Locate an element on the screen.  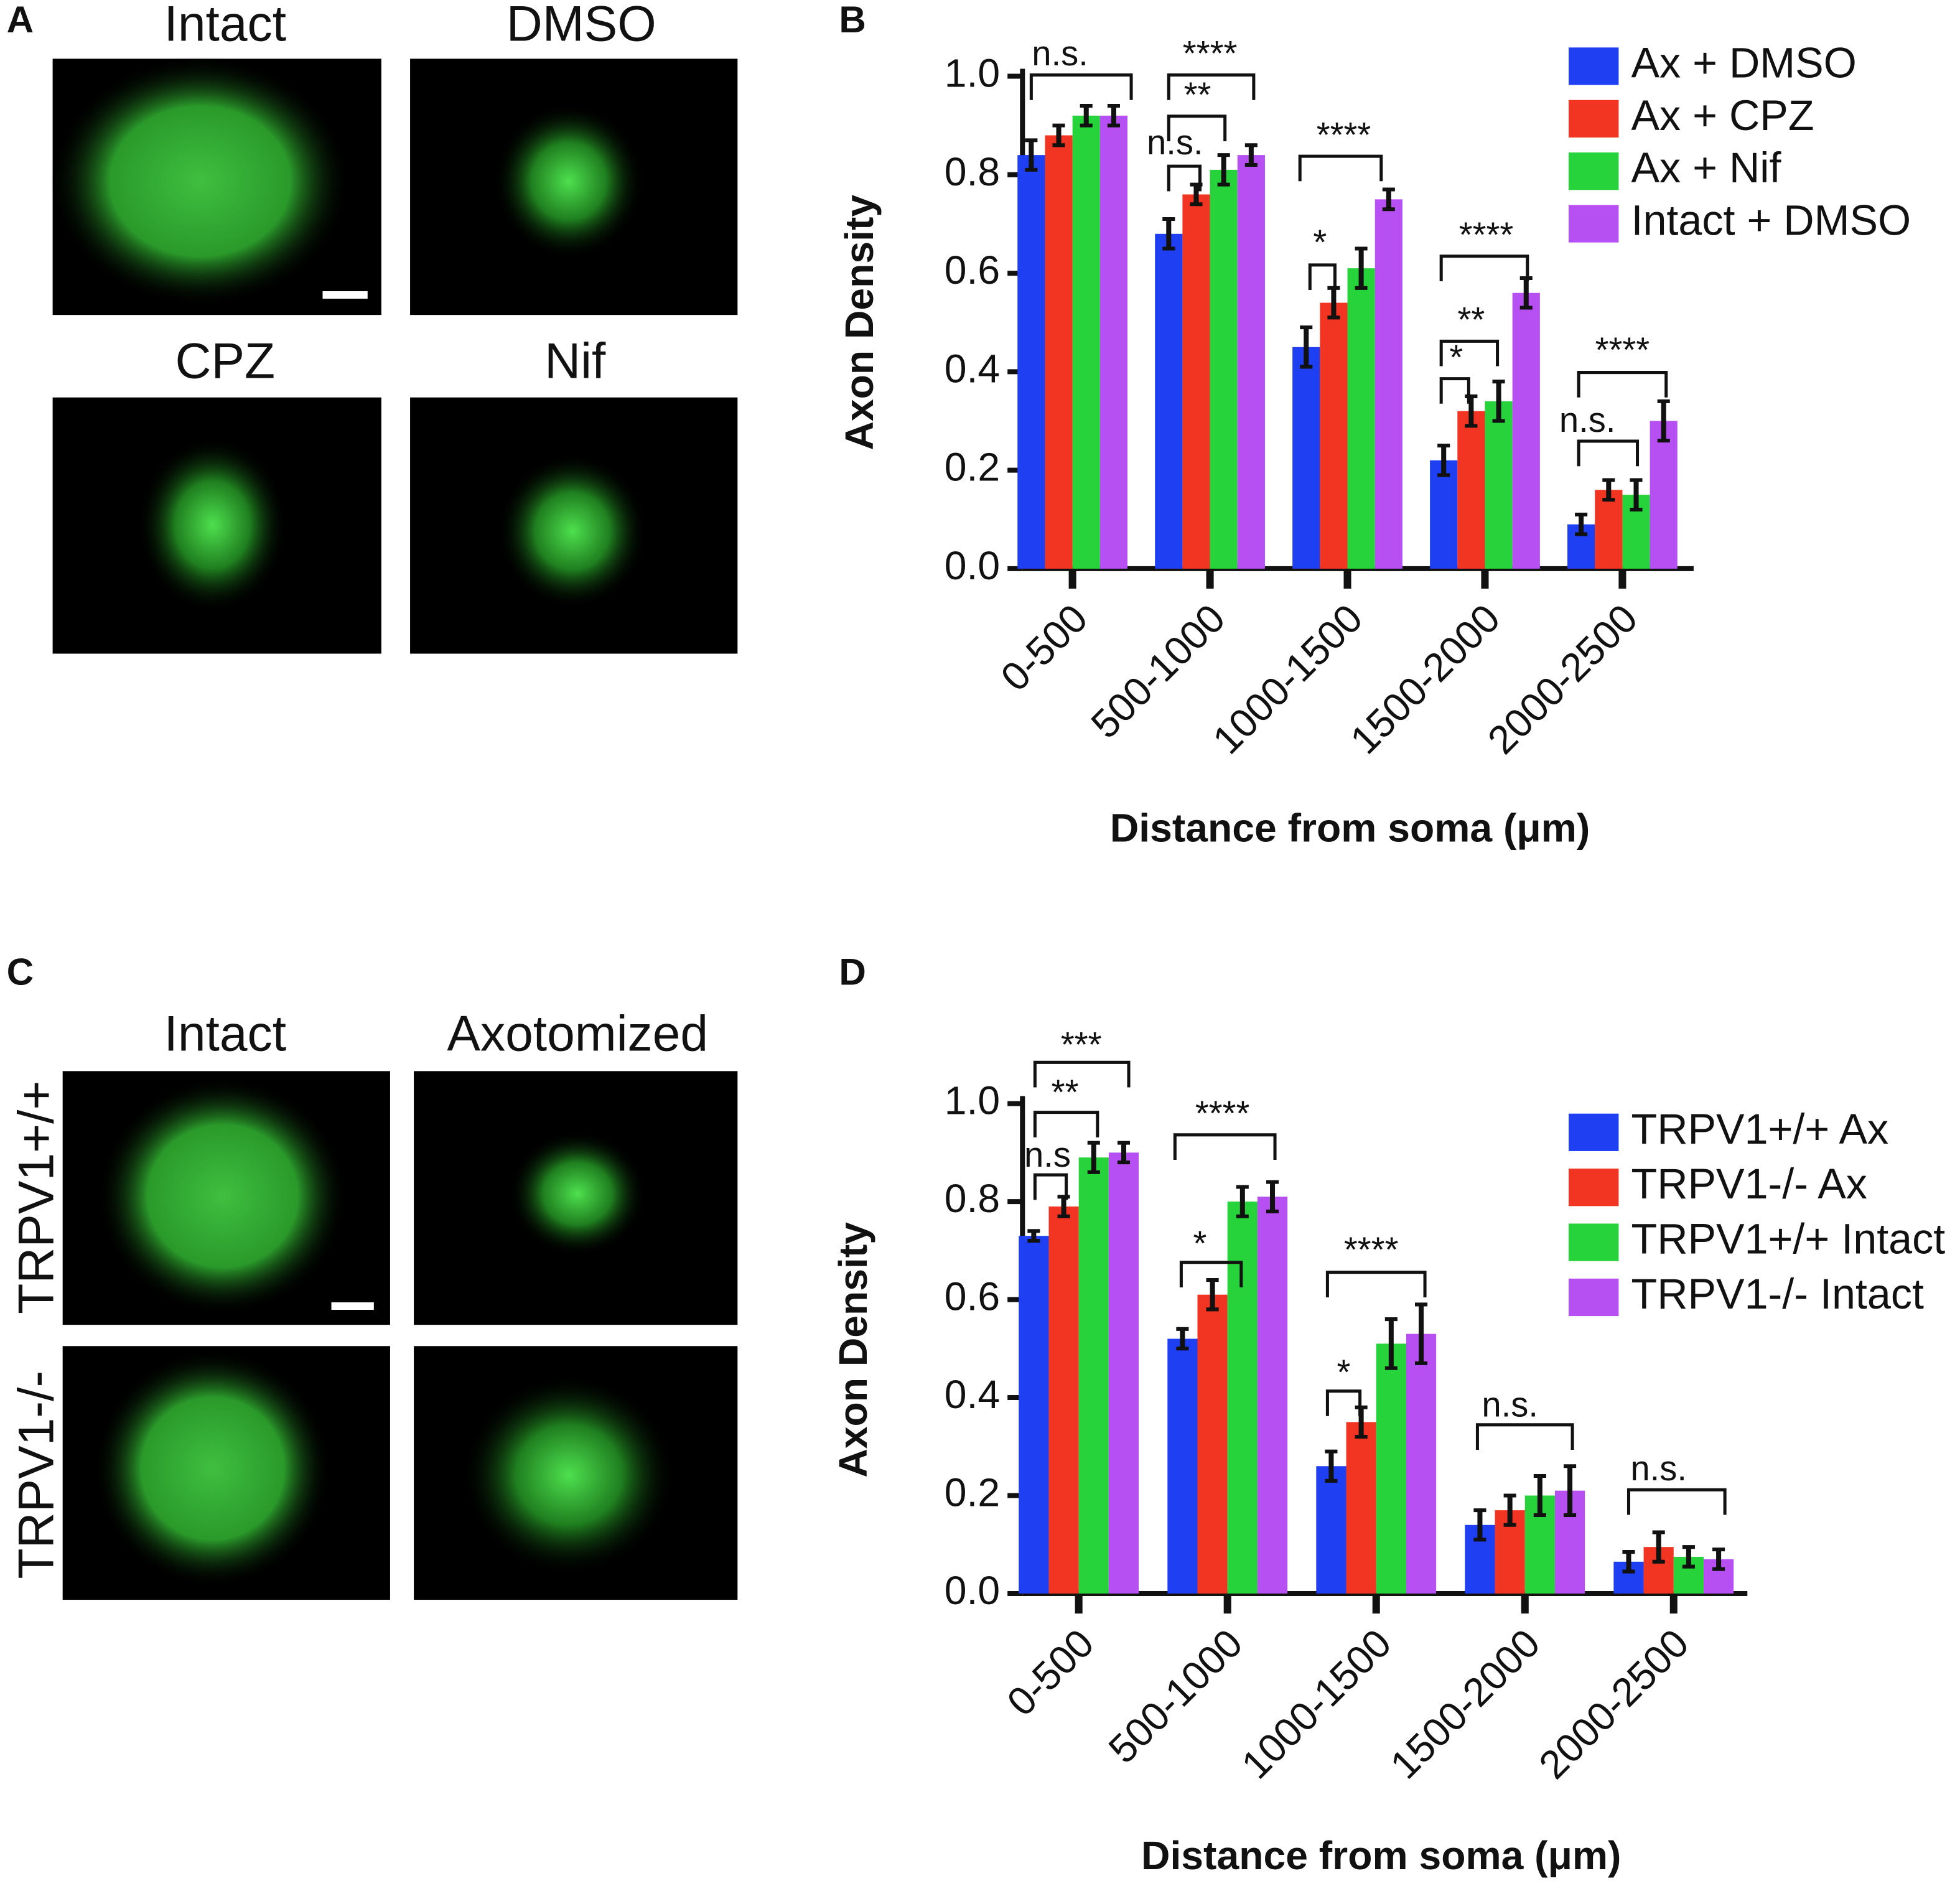
legend-label: Ax + CPZ is located at coordinates (1722, 115).